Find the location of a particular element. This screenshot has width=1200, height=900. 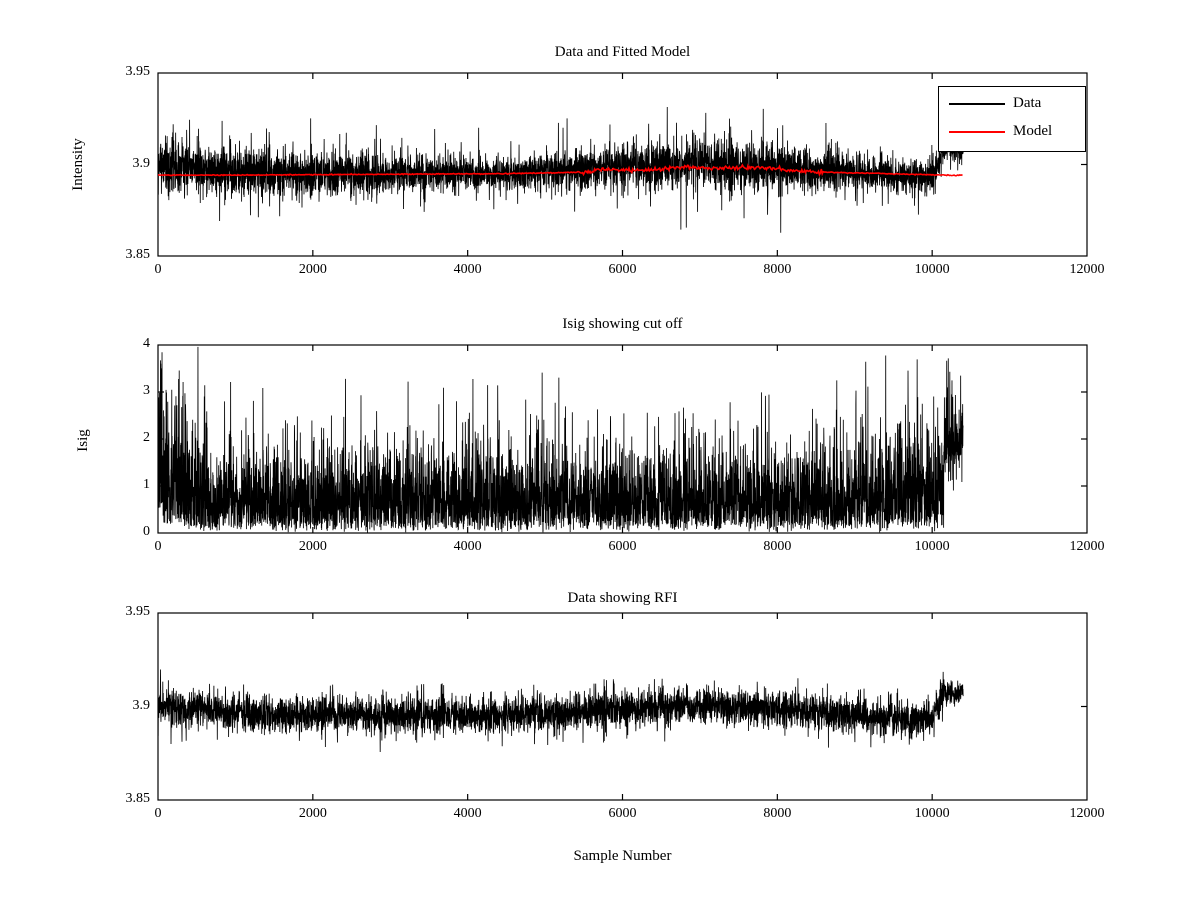

legend-entry-data: Data is located at coordinates (1012, 104).